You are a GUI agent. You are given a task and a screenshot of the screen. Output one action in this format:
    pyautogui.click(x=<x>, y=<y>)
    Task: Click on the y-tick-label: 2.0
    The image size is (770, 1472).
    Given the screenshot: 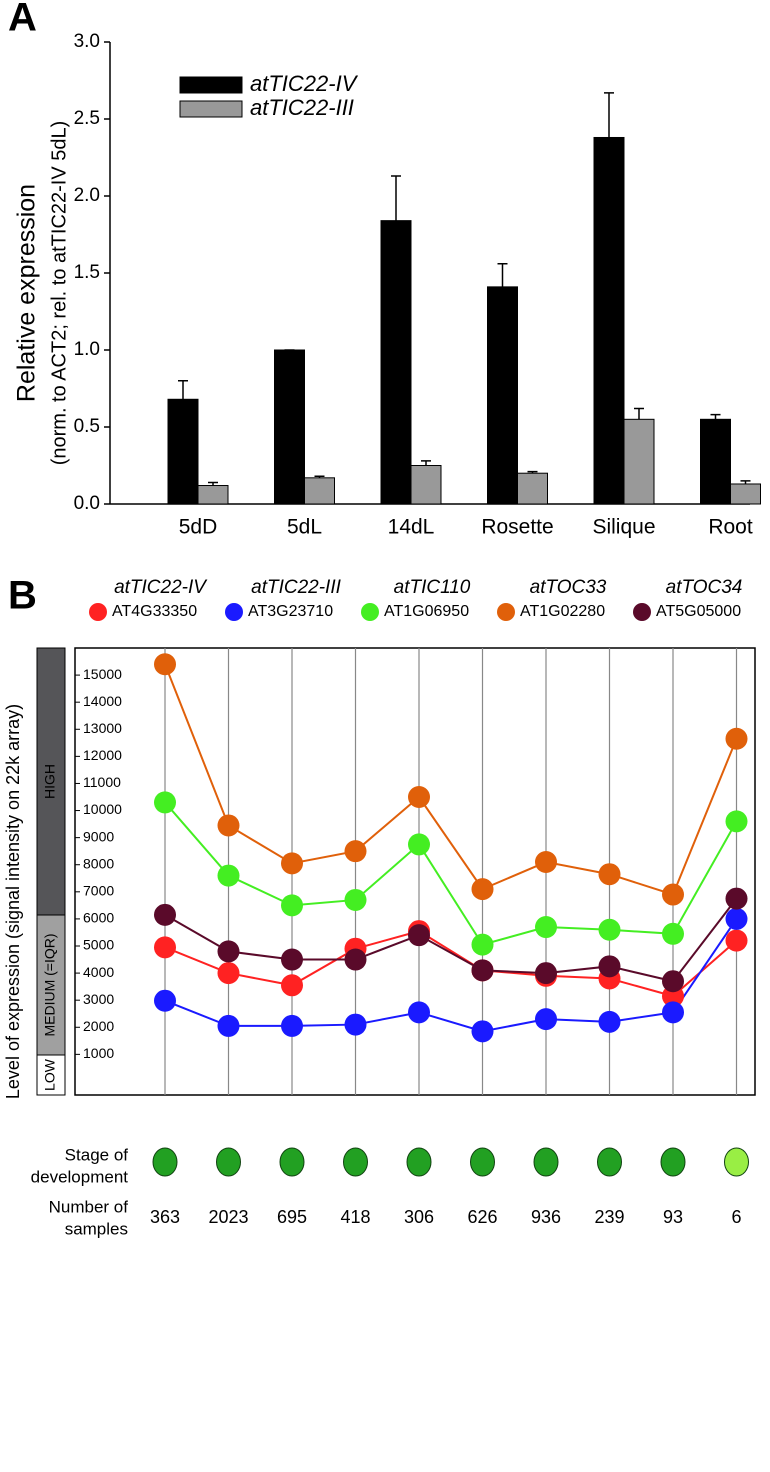 What is the action you would take?
    pyautogui.click(x=87, y=195)
    